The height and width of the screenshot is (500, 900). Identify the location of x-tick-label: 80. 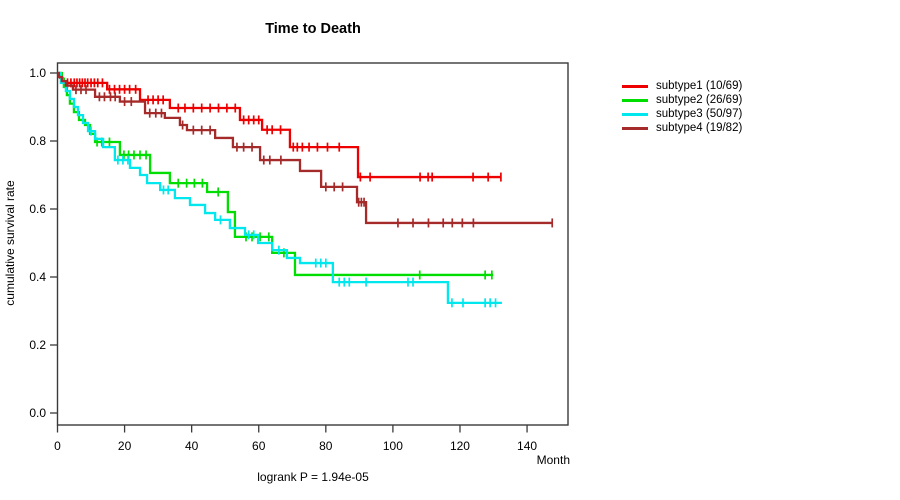
(326, 446).